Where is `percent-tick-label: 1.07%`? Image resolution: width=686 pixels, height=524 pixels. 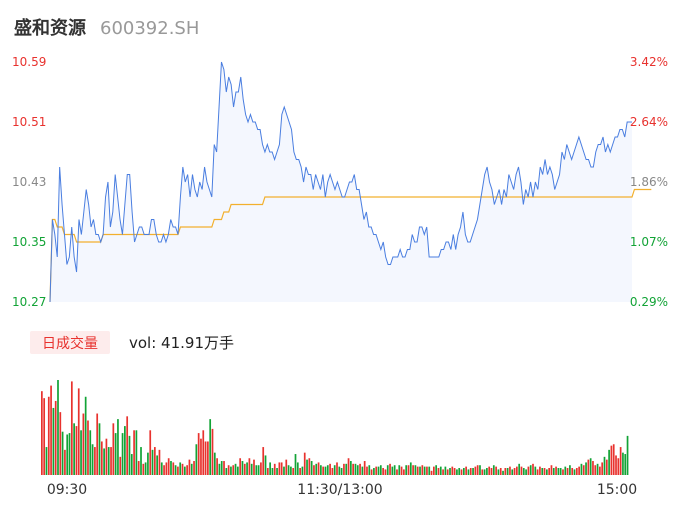
percent-tick-label: 1.07% is located at coordinates (649, 242).